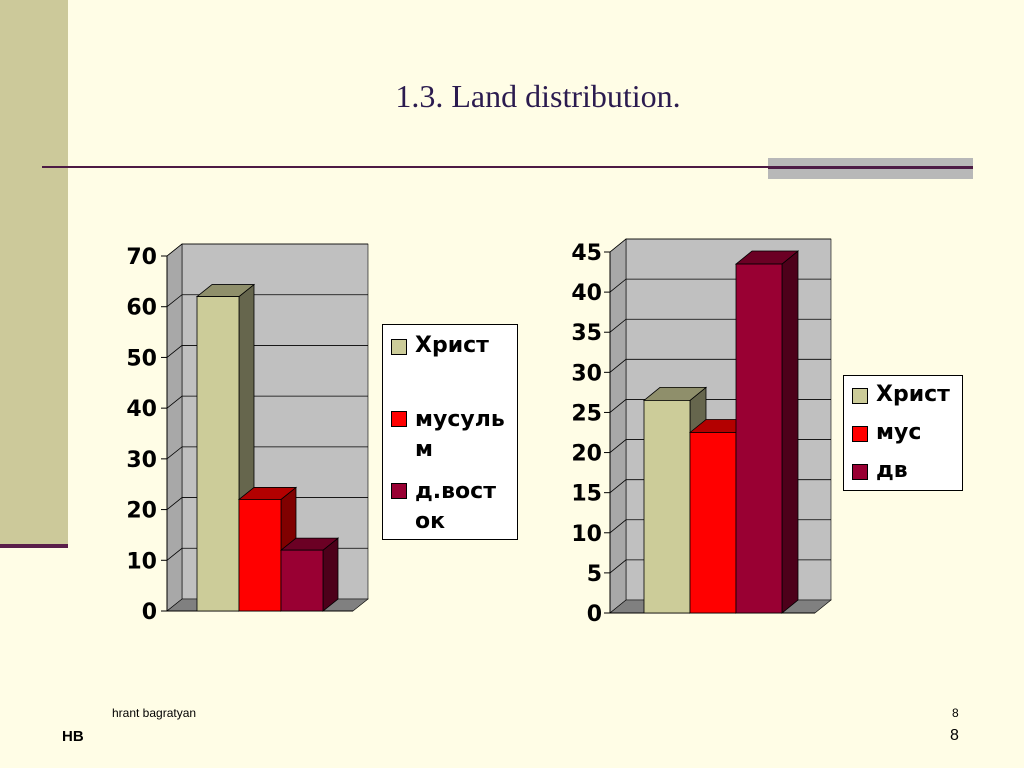 The width and height of the screenshot is (1024, 768). I want to click on legend-label: дв, so click(892, 470).